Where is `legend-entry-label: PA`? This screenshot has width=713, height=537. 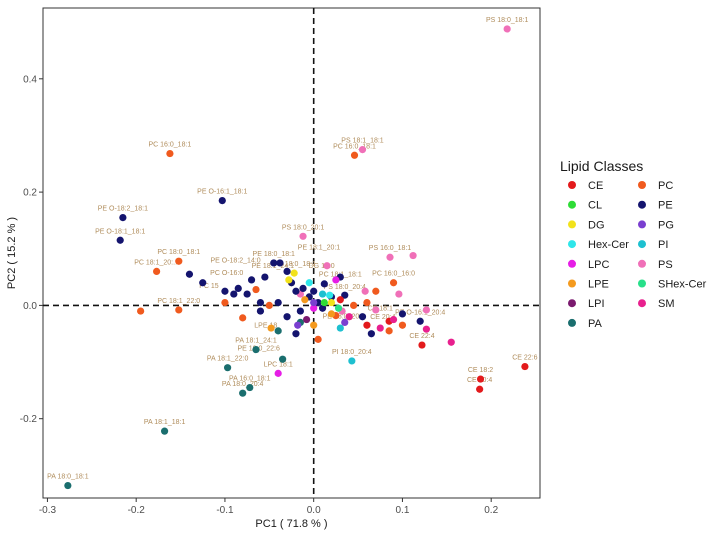
legend-entry-label: PA is located at coordinates (595, 324).